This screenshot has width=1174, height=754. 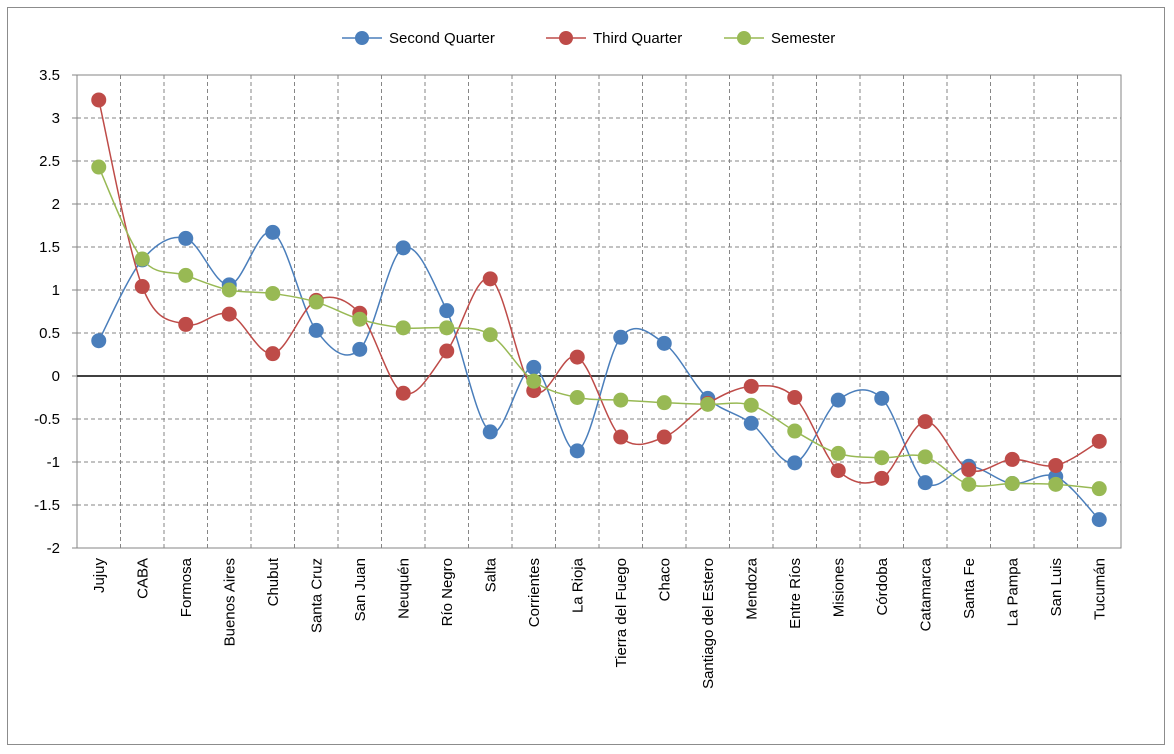 What do you see at coordinates (447, 592) in the screenshot?
I see `x-tick-label: Río Negro` at bounding box center [447, 592].